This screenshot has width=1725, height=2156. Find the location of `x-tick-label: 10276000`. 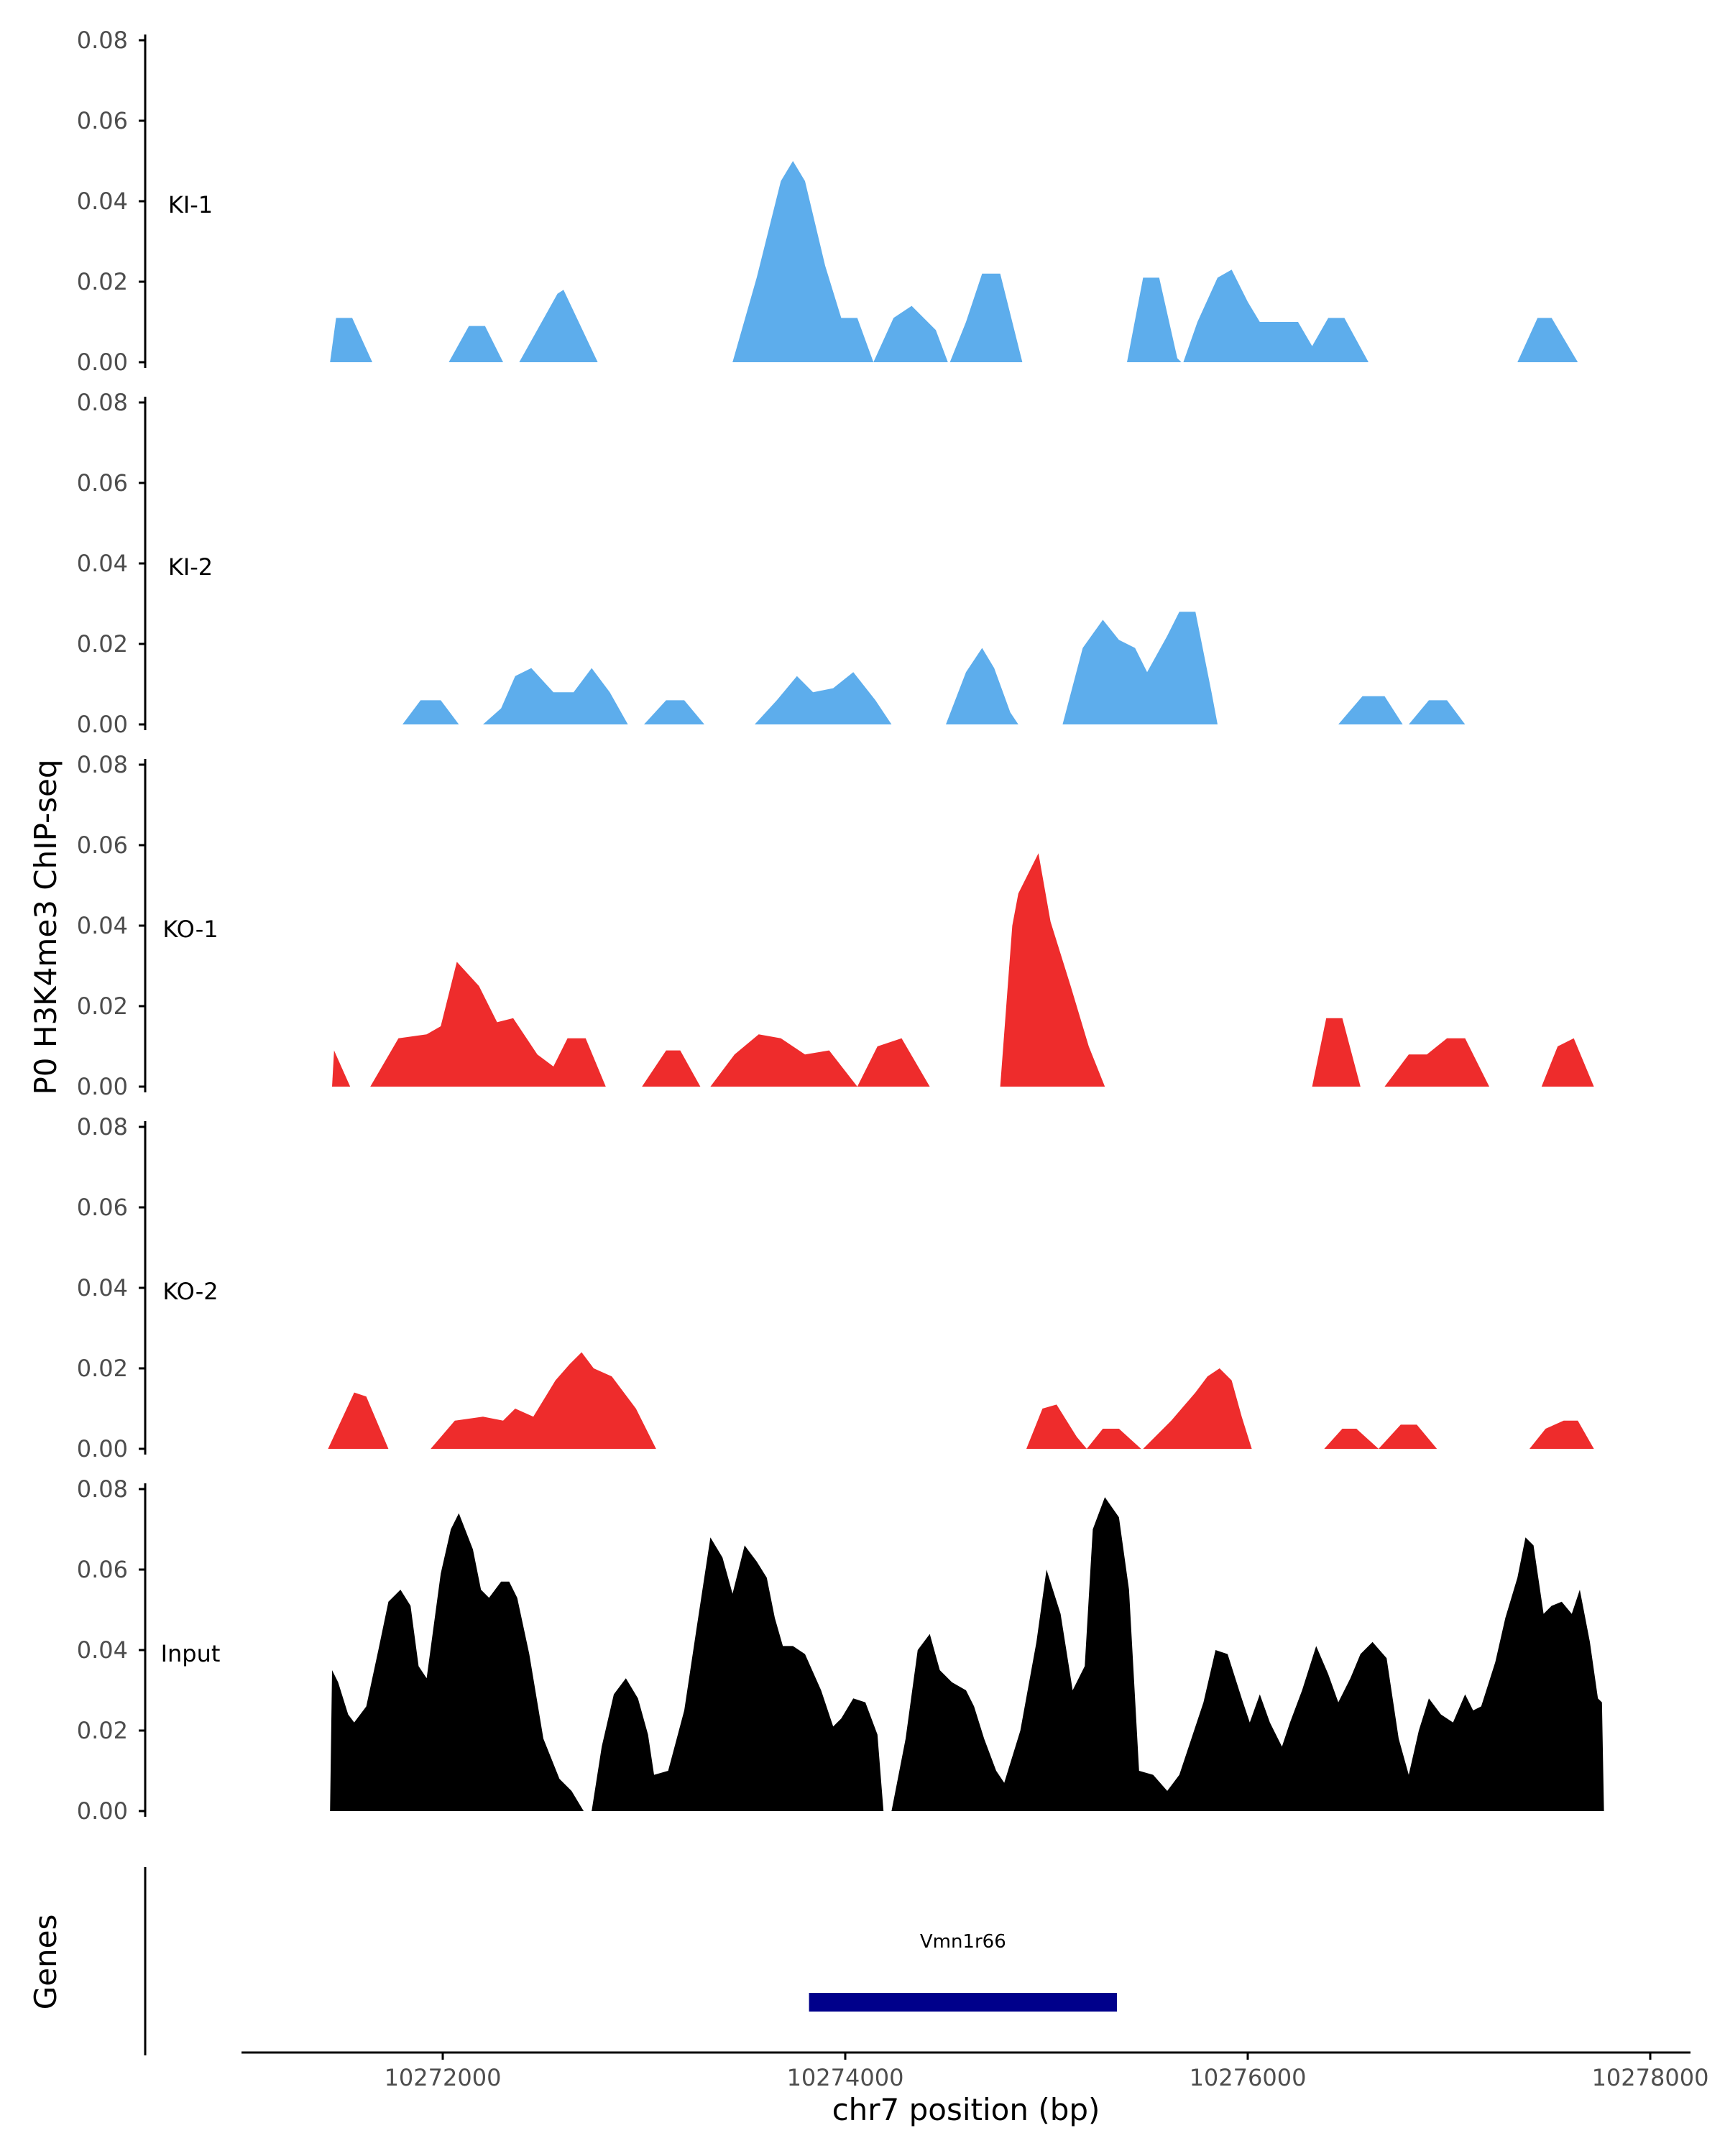

x-tick-label: 10276000 is located at coordinates (1248, 2077).